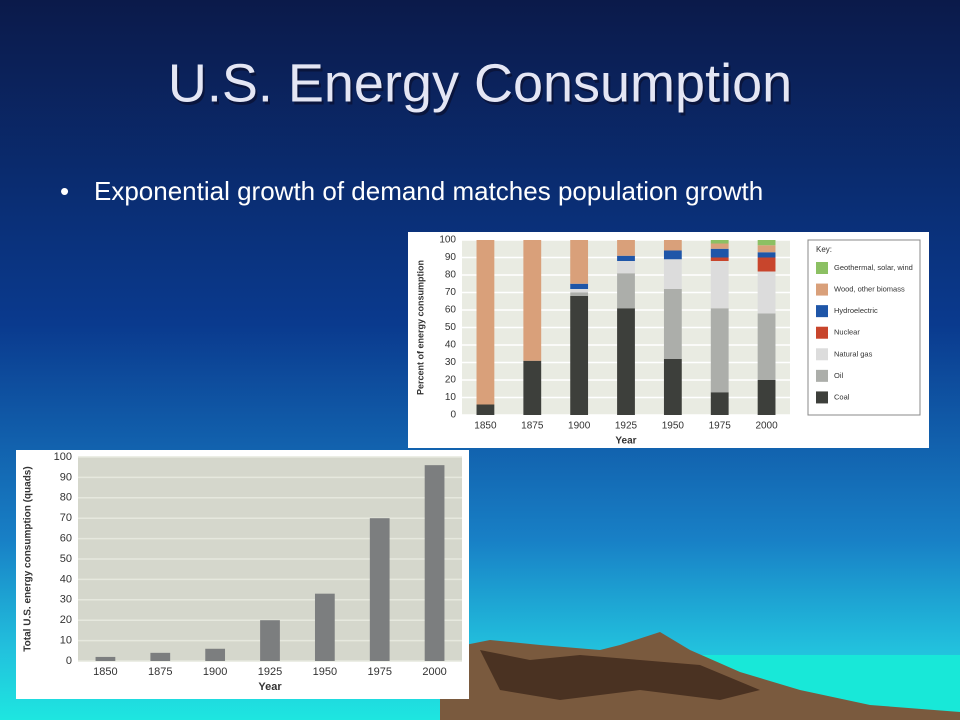  Describe the element at coordinates (873, 267) in the screenshot. I see `legend-label: Geothermal, solar, wind` at that location.